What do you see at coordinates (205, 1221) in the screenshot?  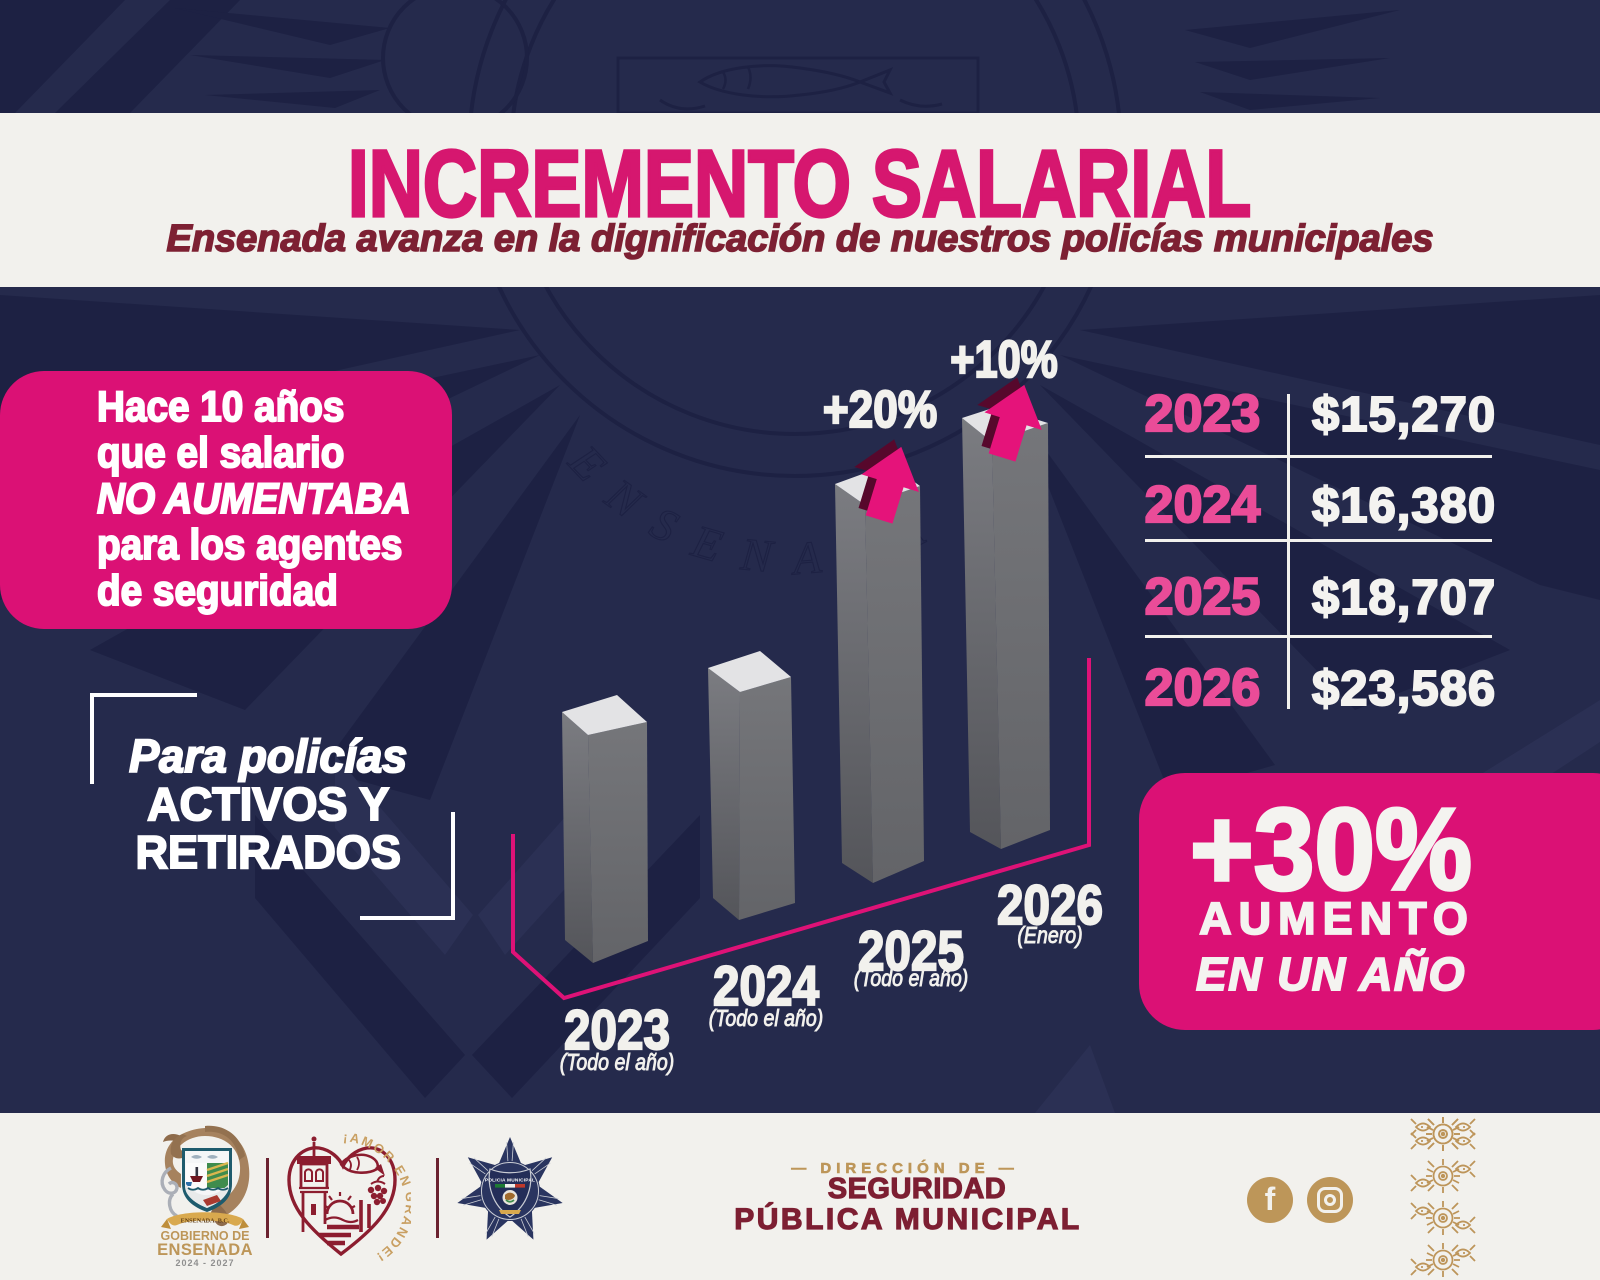 I see `svg-text: ENSENADA B.C.` at bounding box center [205, 1221].